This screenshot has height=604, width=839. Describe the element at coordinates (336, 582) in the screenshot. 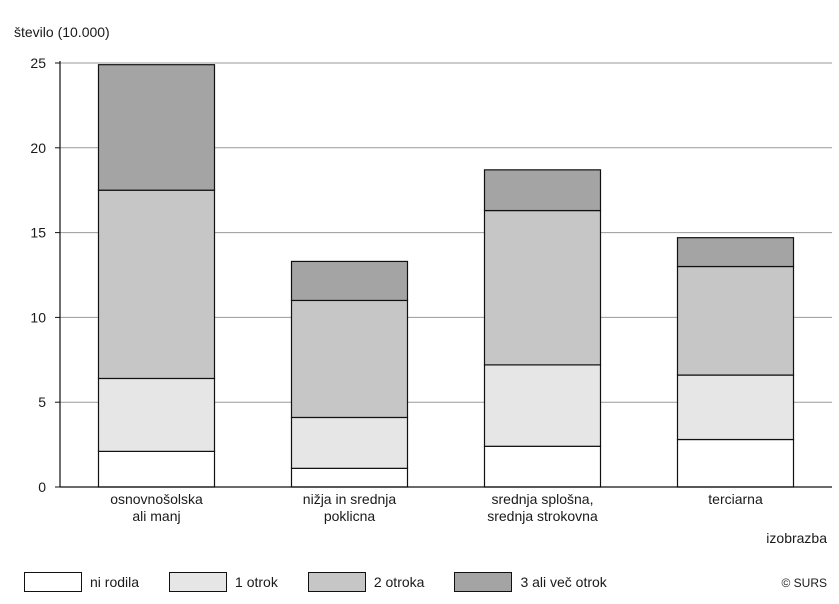

I see `legend-swatch-2-otroka` at that location.